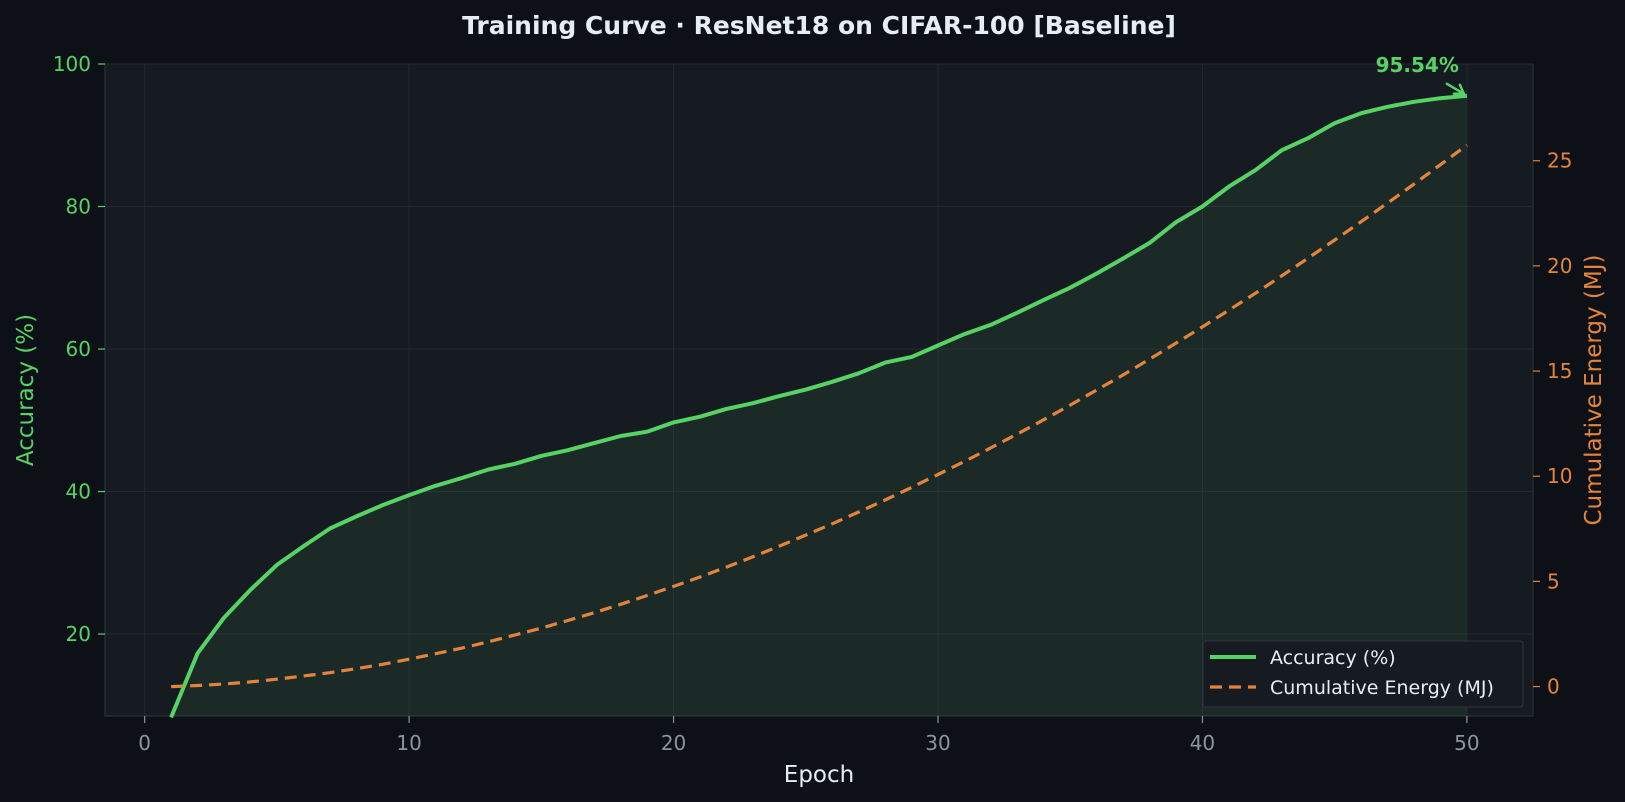  Describe the element at coordinates (1553, 581) in the screenshot. I see `right-y-tick-label: 5` at that location.